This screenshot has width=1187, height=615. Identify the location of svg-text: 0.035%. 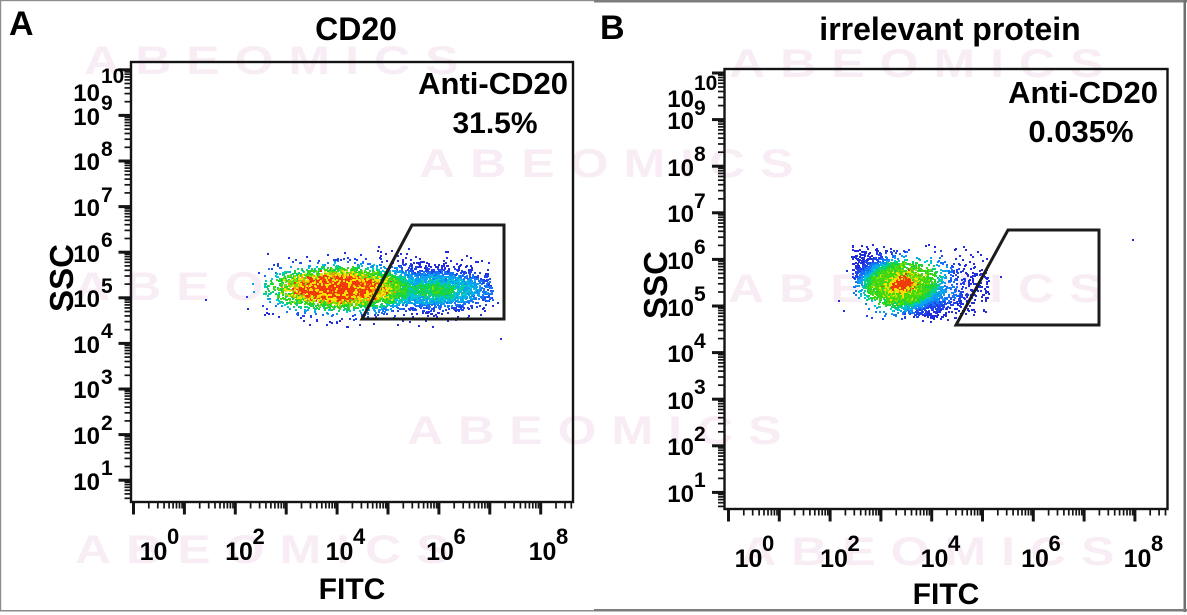
(1080, 131).